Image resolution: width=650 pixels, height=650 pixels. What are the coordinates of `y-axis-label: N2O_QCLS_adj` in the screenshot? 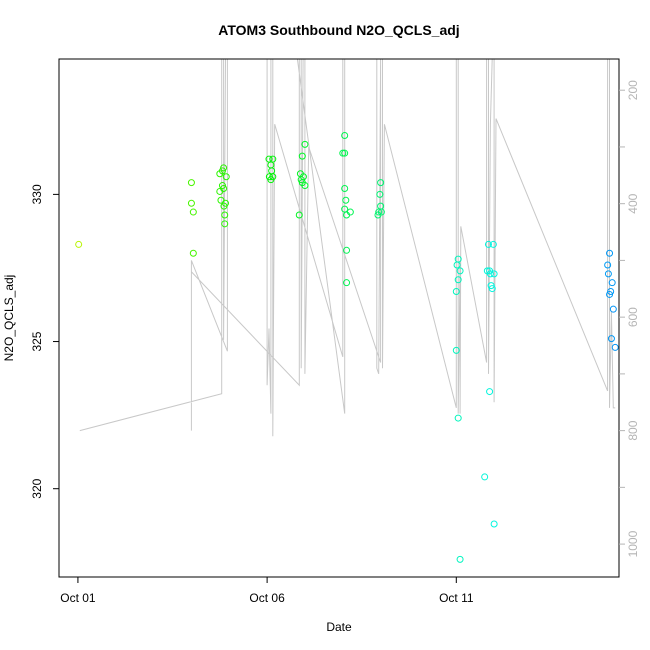 It's located at (9, 318).